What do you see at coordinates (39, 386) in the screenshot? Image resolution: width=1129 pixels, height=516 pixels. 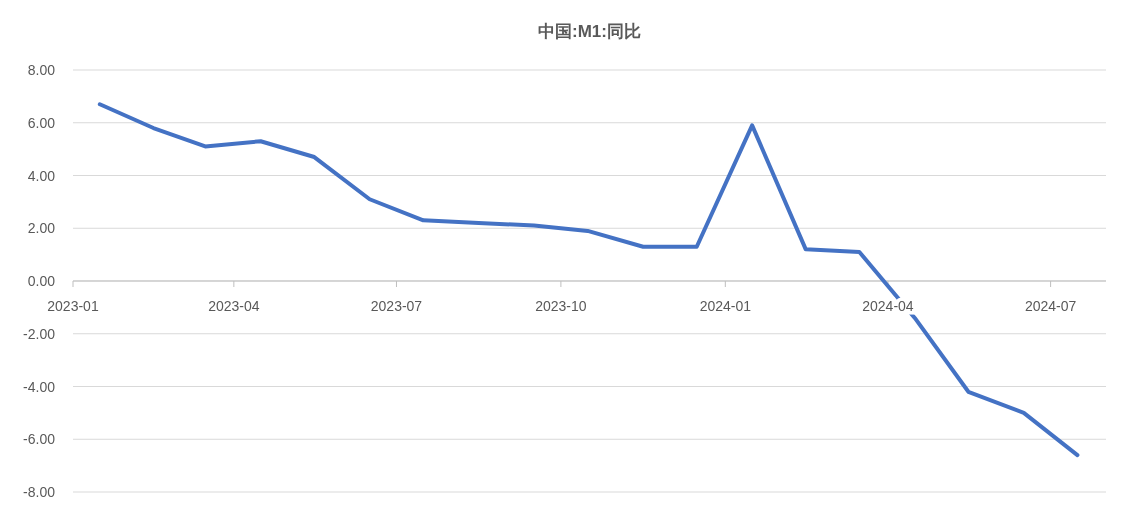 I see `y-tick-label: -4.00` at bounding box center [39, 386].